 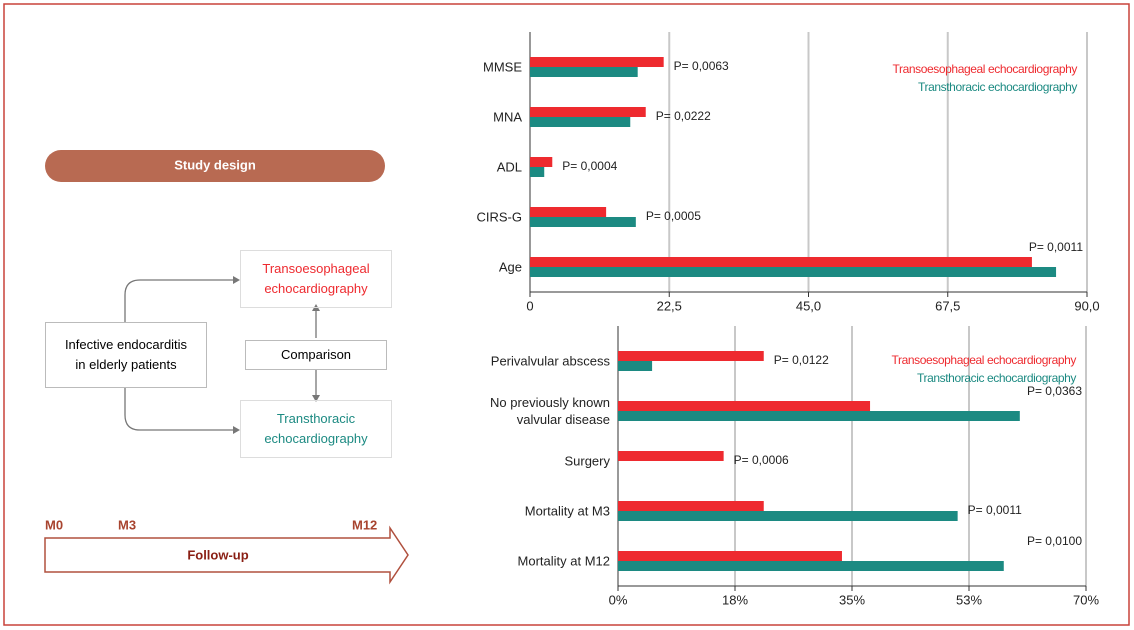 What do you see at coordinates (316, 279) in the screenshot?
I see `arm-box: Transoesophageal echocardiography` at bounding box center [316, 279].